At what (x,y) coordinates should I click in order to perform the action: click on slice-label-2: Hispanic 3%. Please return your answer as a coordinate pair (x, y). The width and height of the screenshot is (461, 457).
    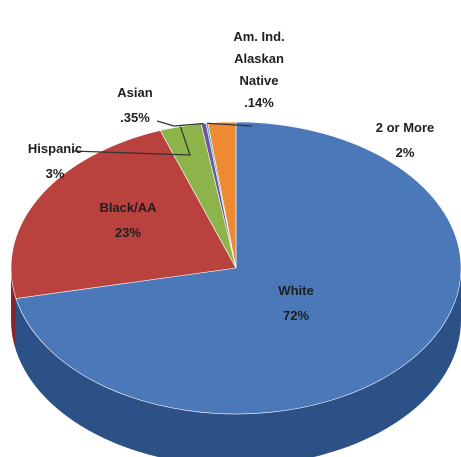
    Looking at the image, I should click on (55, 161).